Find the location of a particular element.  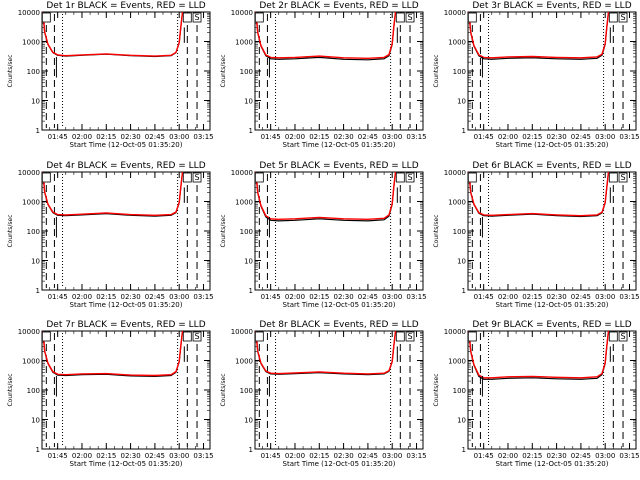

plot-title: Det 3r BLACK = Events, RED = LLD is located at coordinates (551, 6).